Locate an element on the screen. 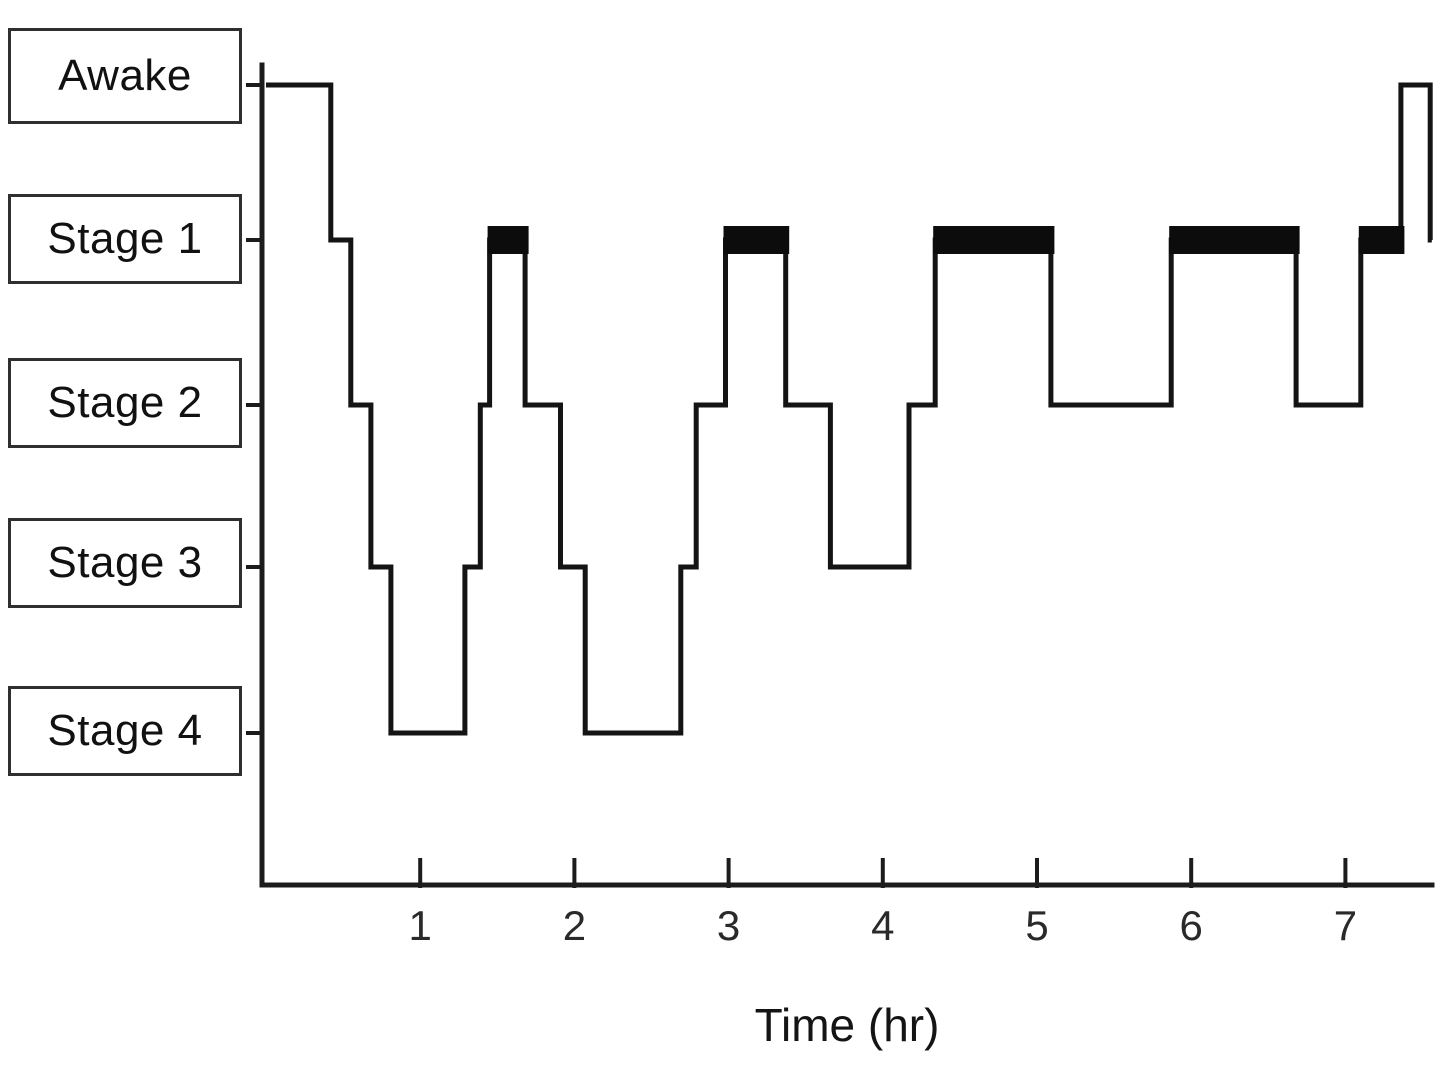 This screenshot has width=1440, height=1065. stage-label-box-stage-4: Stage 4 is located at coordinates (125, 731).